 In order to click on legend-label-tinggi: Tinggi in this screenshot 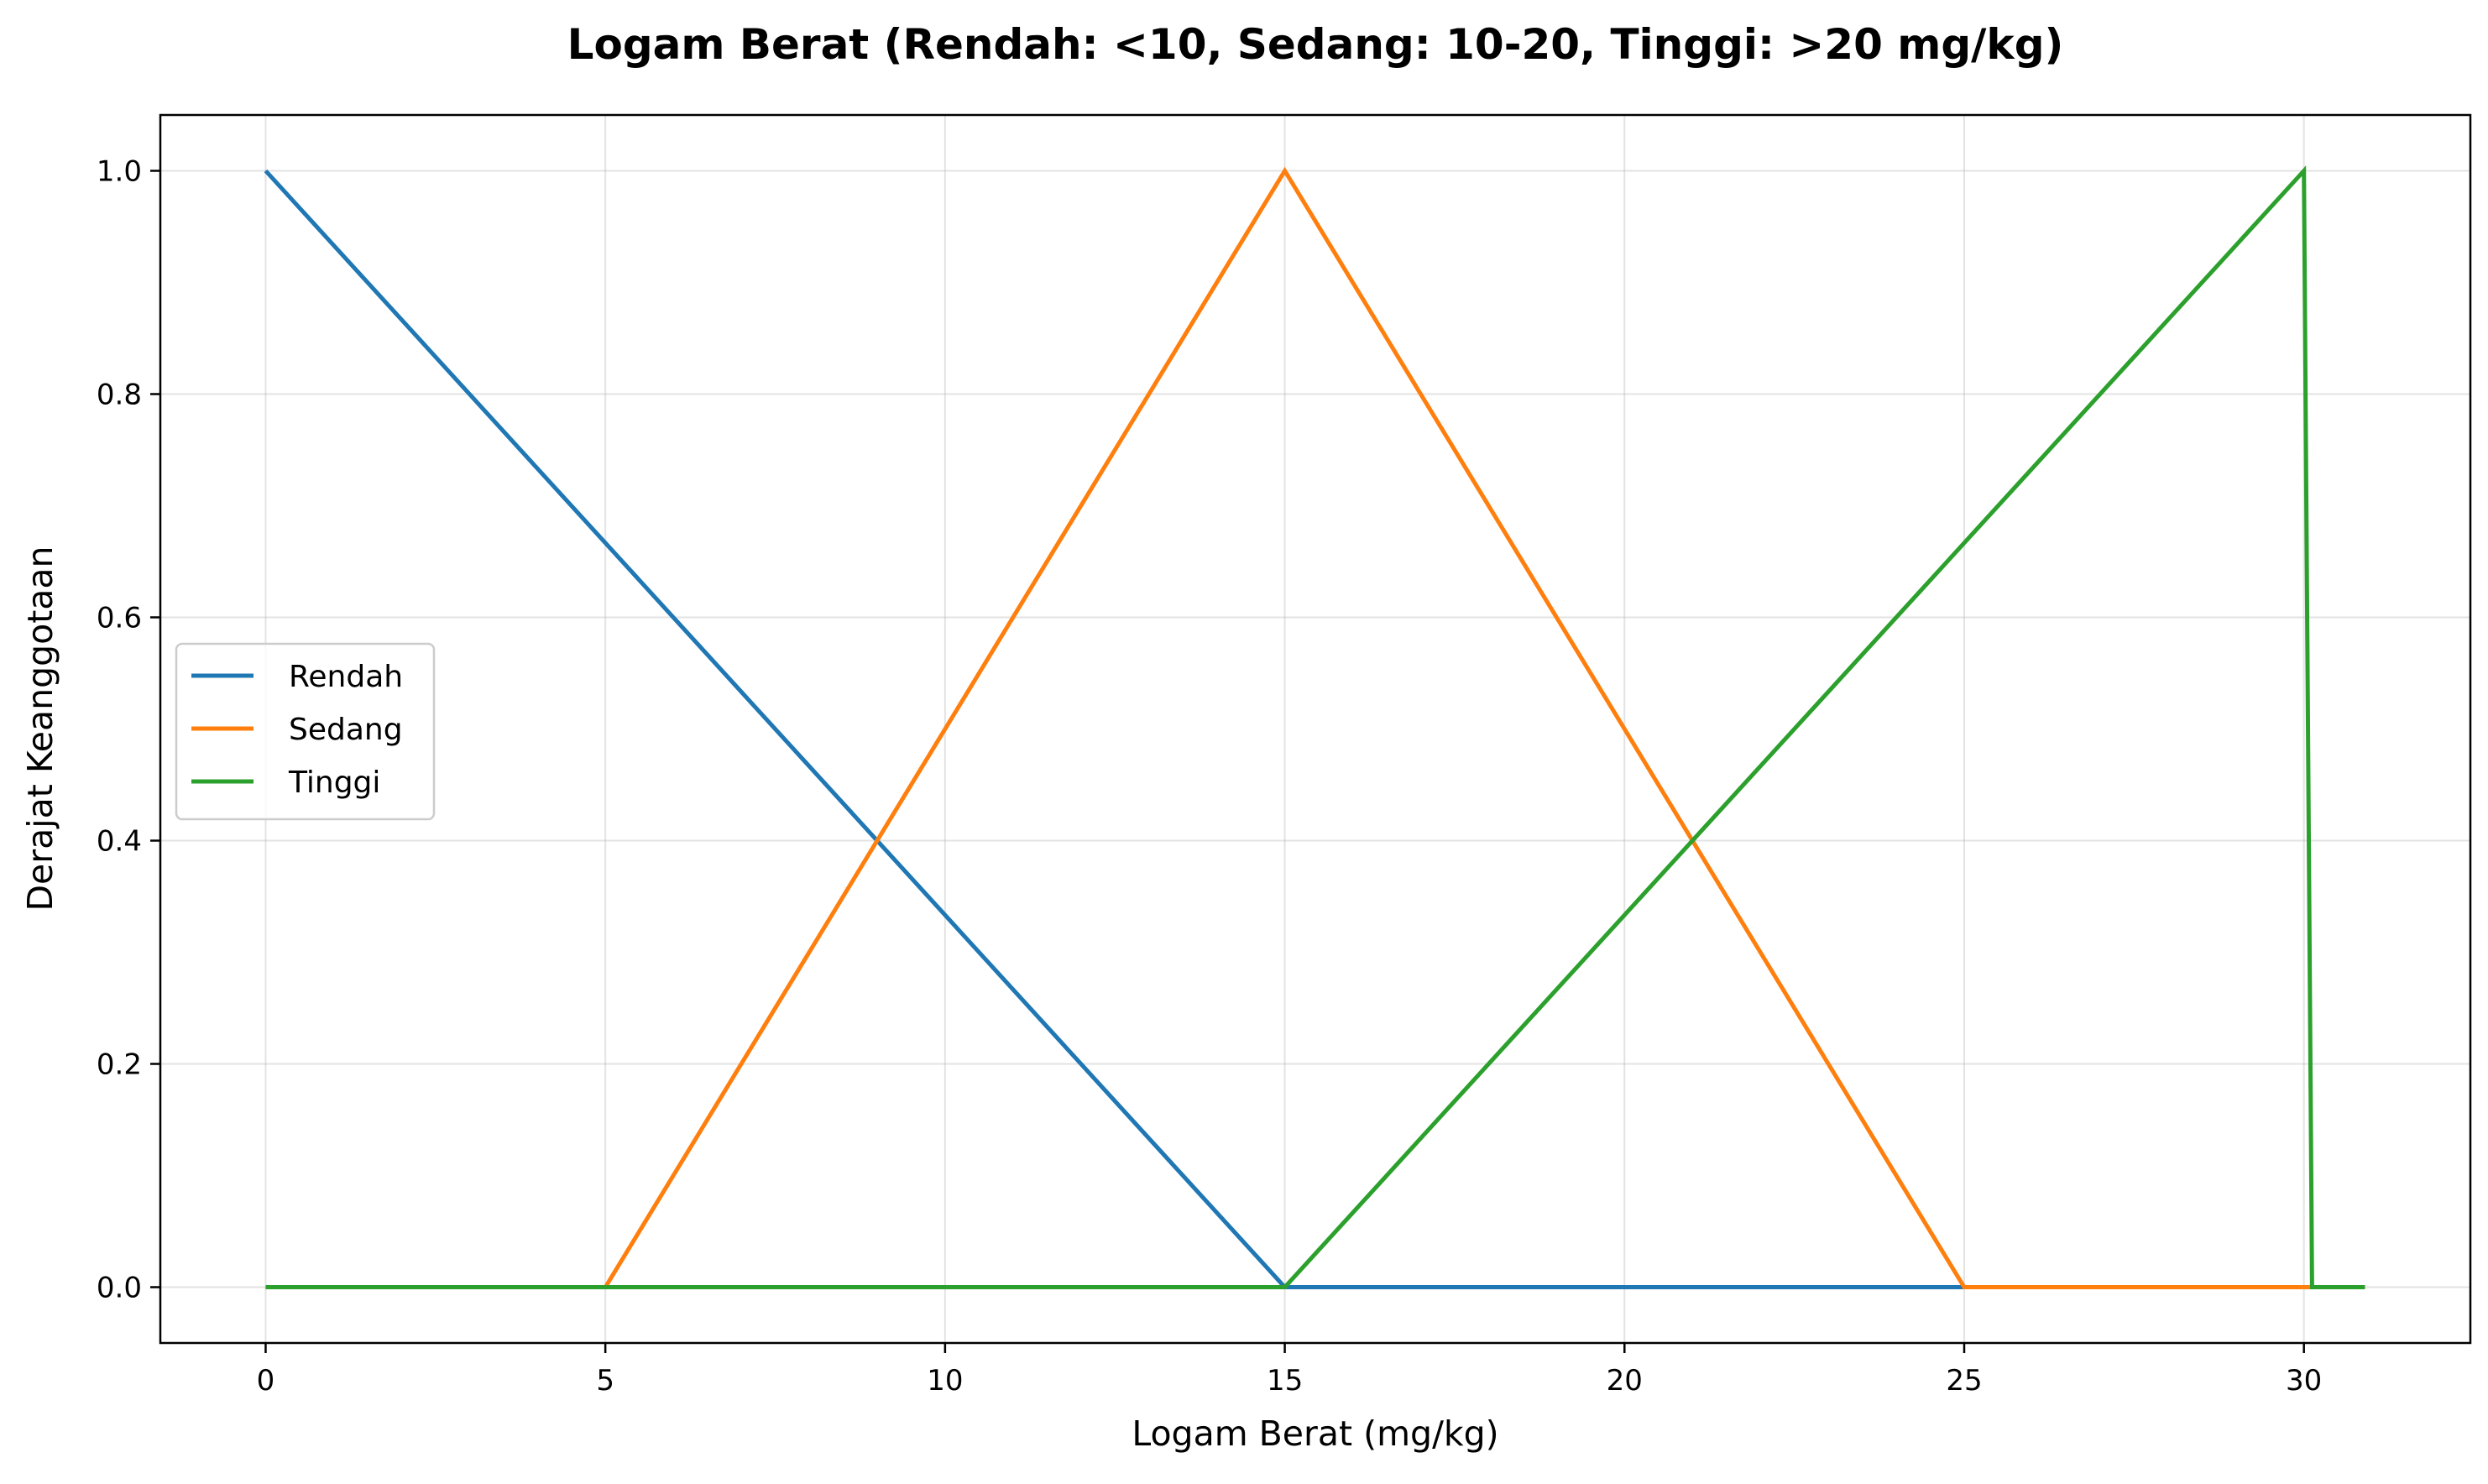, I will do `click(334, 783)`.